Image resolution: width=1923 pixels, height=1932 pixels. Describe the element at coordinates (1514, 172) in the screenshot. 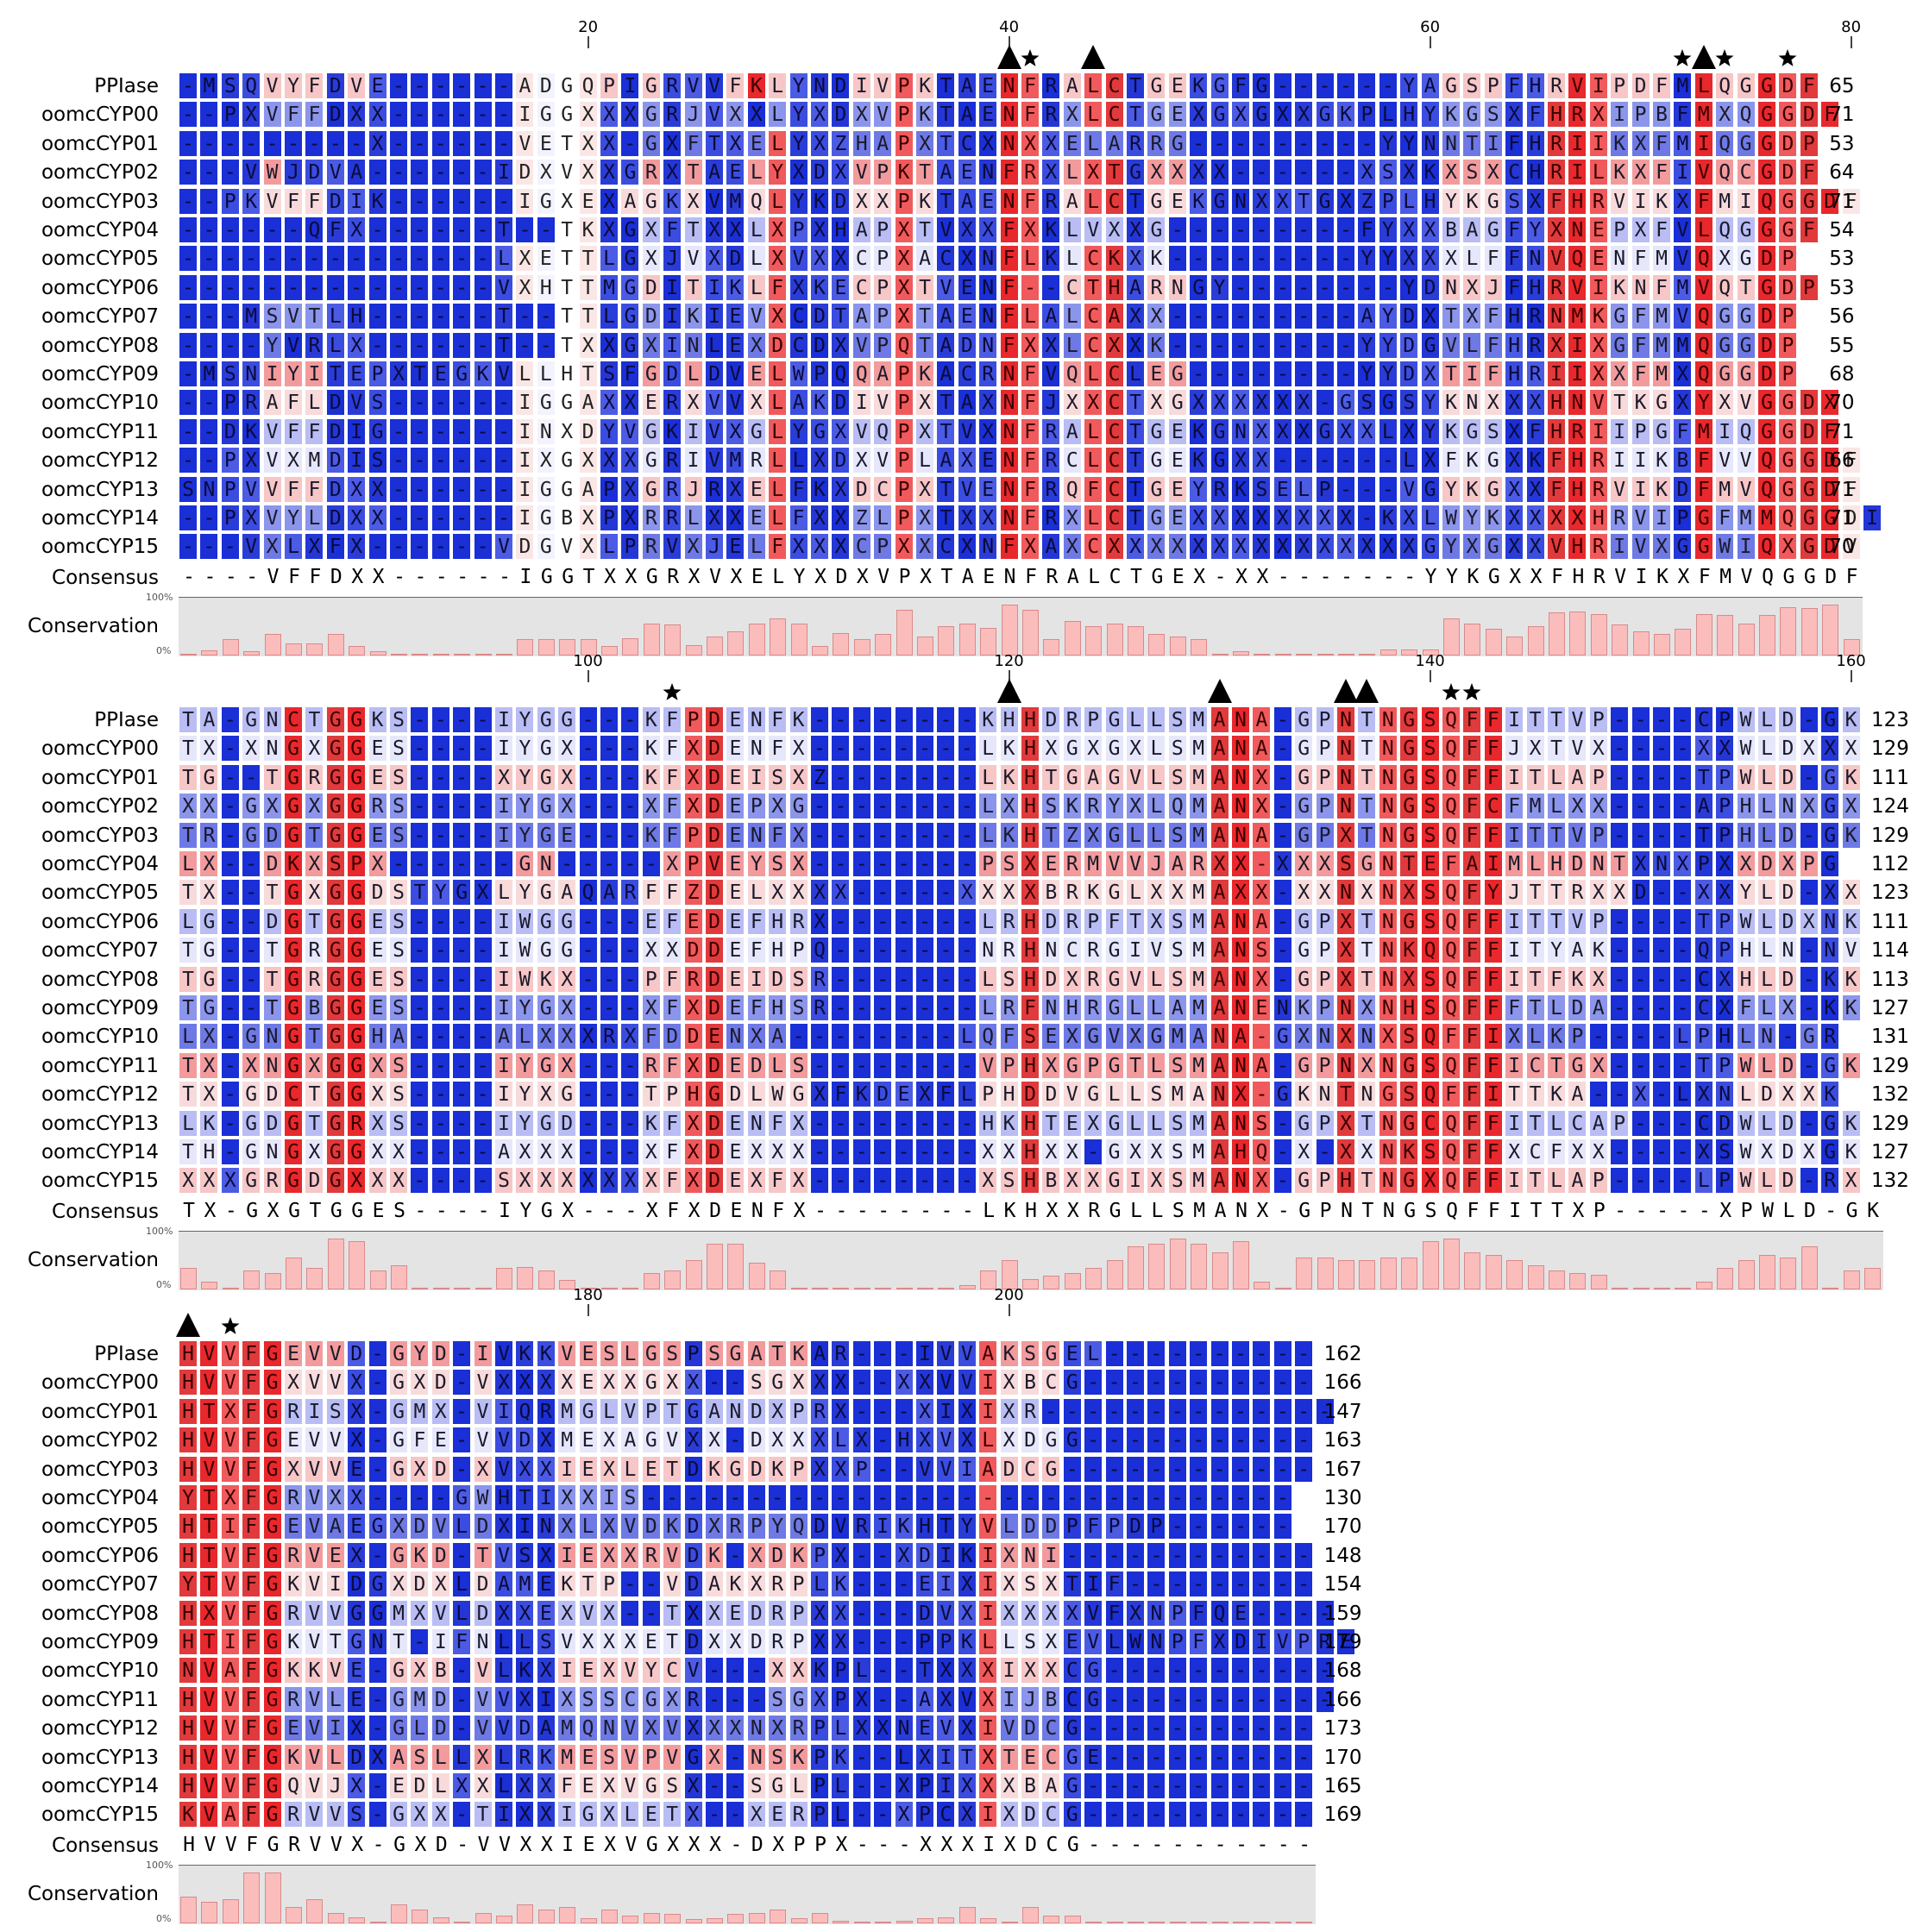

I see `residue-cell: C` at that location.